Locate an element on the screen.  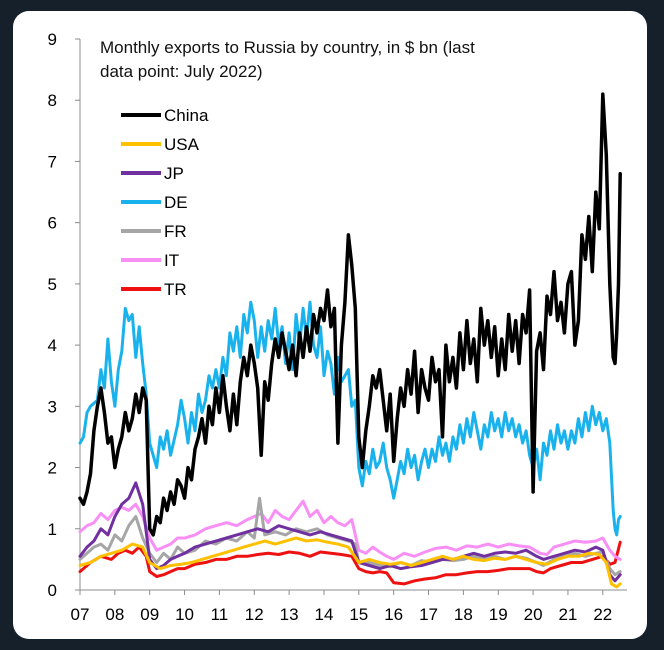
x-tick-label: 16 is located at coordinates (393, 614).